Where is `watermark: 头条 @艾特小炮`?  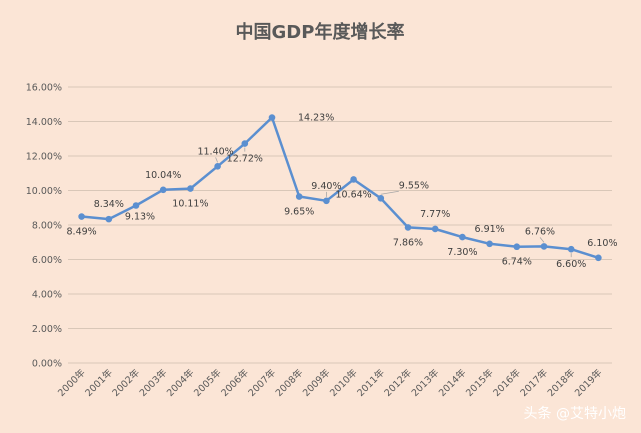
watermark: 头条 @艾特小炮 is located at coordinates (575, 413).